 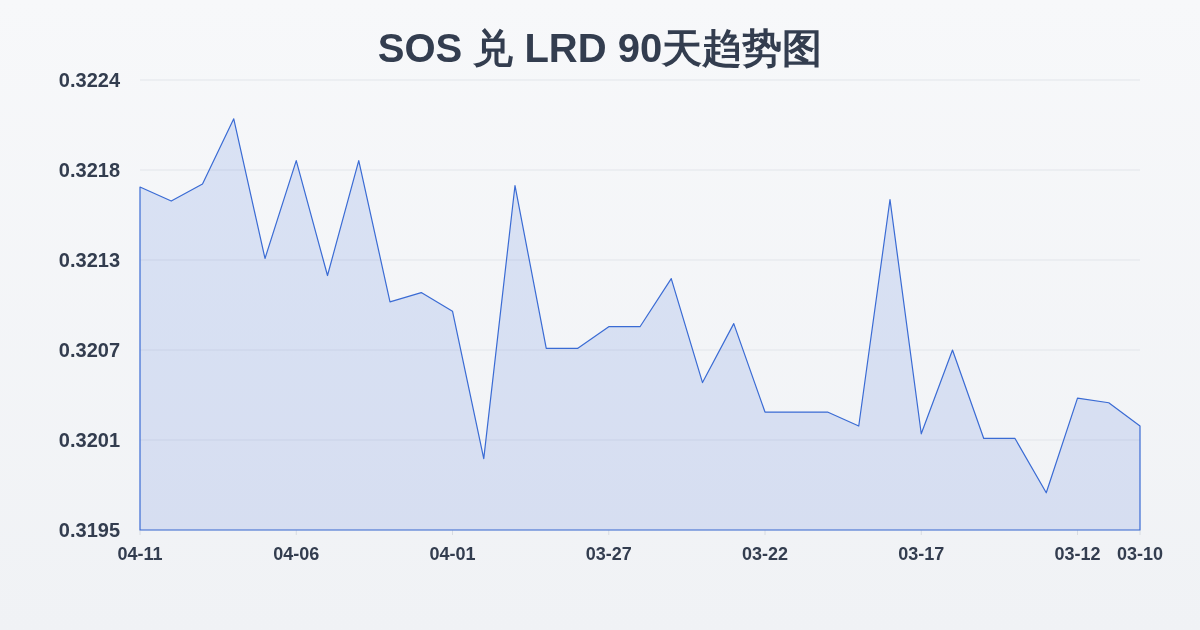 What do you see at coordinates (89, 170) in the screenshot?
I see `y-tick-label: 0.3218` at bounding box center [89, 170].